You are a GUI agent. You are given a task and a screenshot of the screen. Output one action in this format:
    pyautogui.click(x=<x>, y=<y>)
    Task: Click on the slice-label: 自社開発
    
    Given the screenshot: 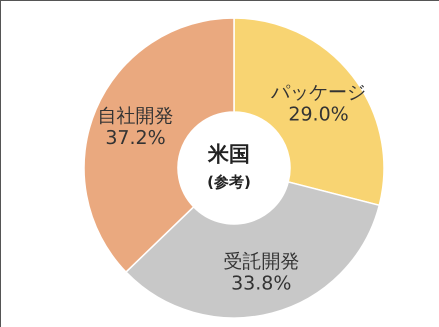 What is the action you would take?
    pyautogui.click(x=136, y=116)
    